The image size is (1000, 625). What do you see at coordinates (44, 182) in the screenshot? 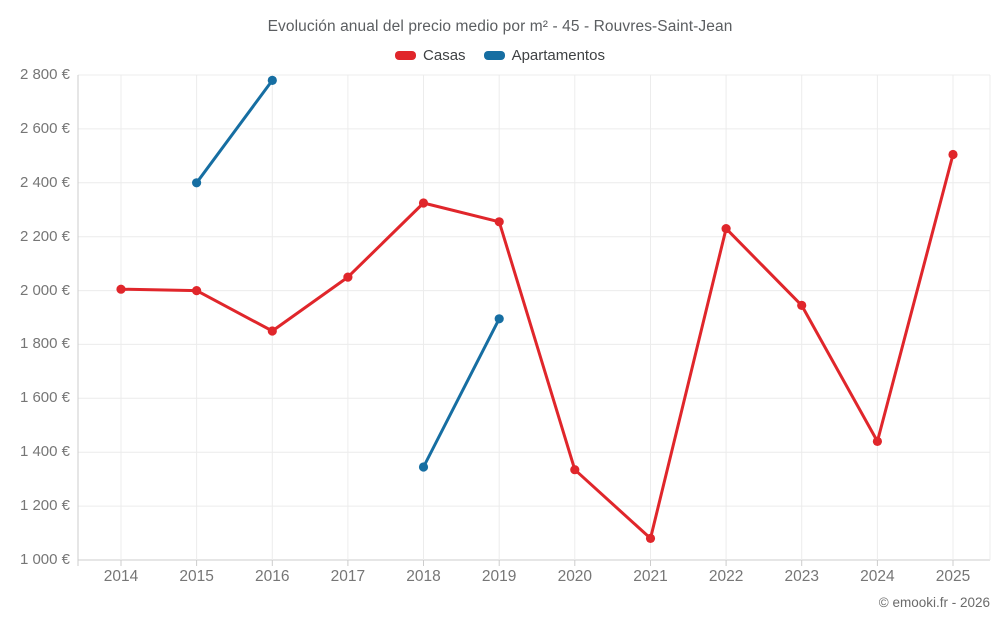
I see `y-tick-label: 2 400 €` at bounding box center [44, 182].